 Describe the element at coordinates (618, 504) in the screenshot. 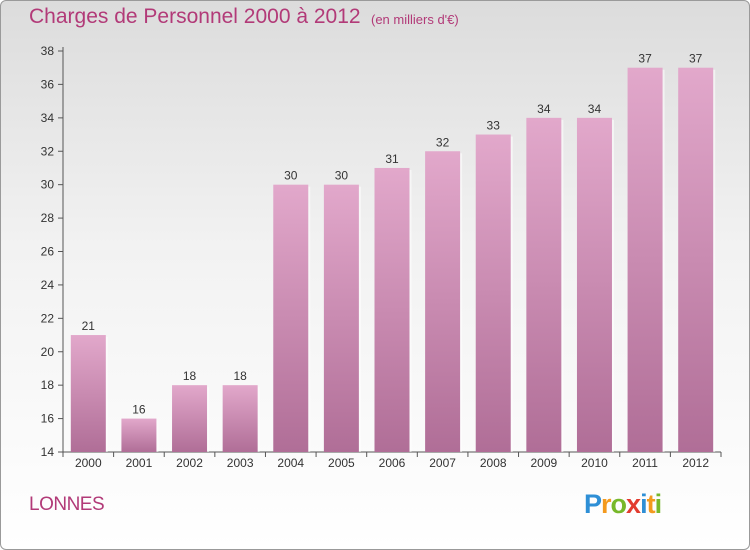

I see `logo-letter: o` at that location.